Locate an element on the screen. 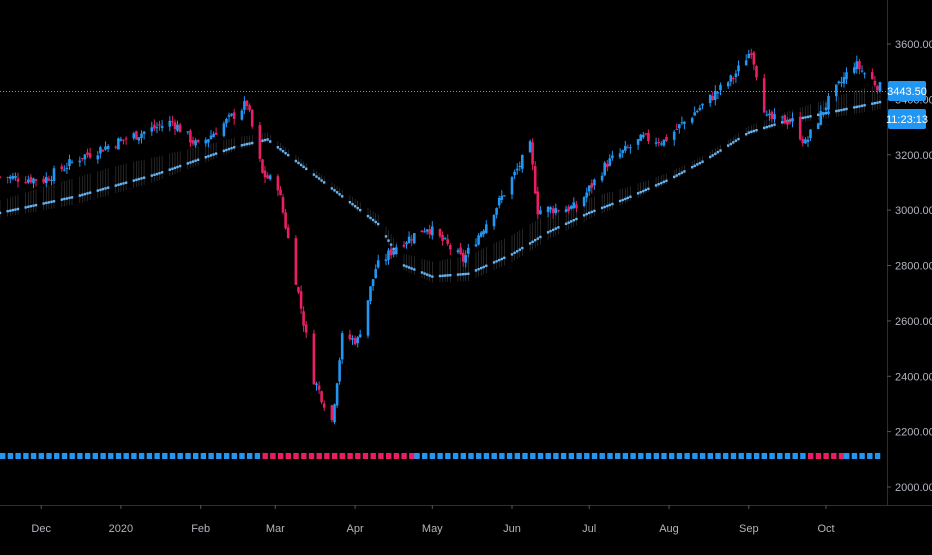 The height and width of the screenshot is (555, 932). time-tick-label: May is located at coordinates (432, 529).